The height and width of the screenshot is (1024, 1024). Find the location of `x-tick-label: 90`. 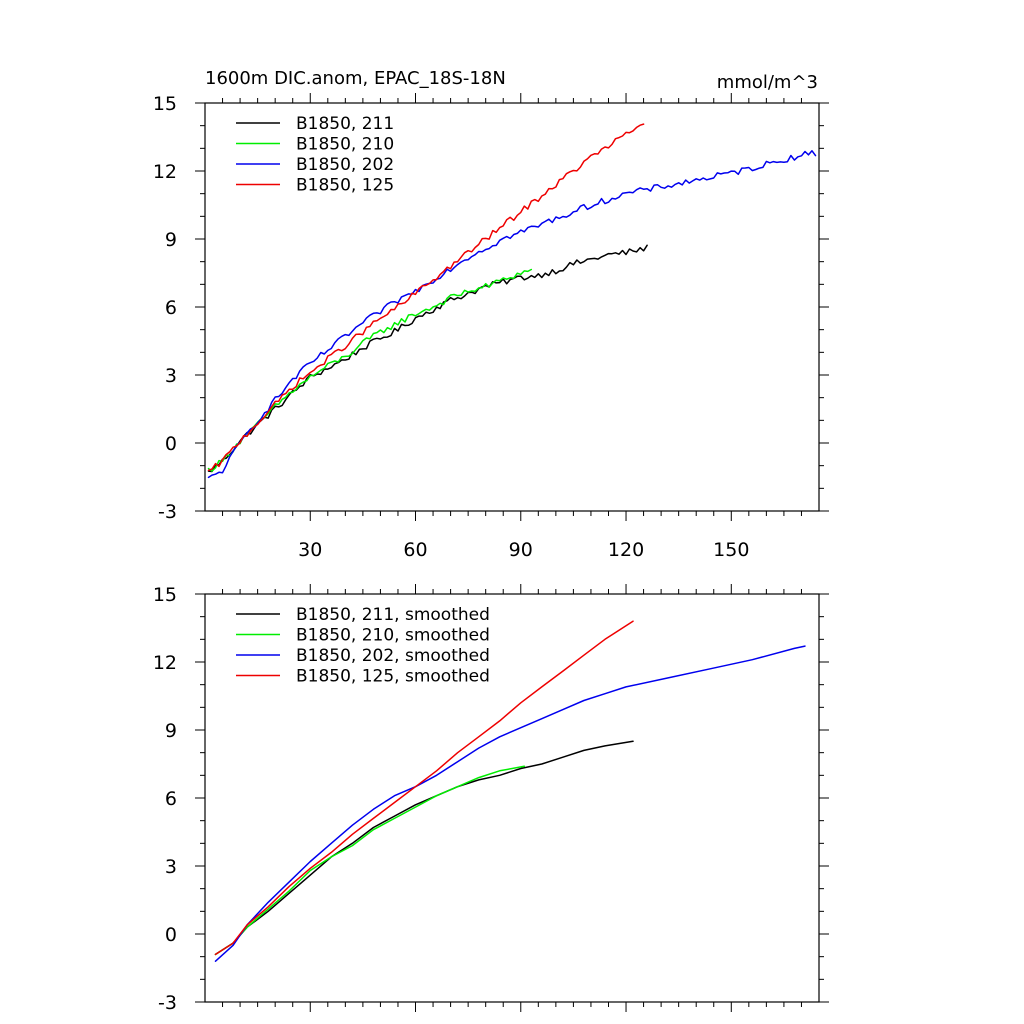

x-tick-label: 90 is located at coordinates (521, 550).